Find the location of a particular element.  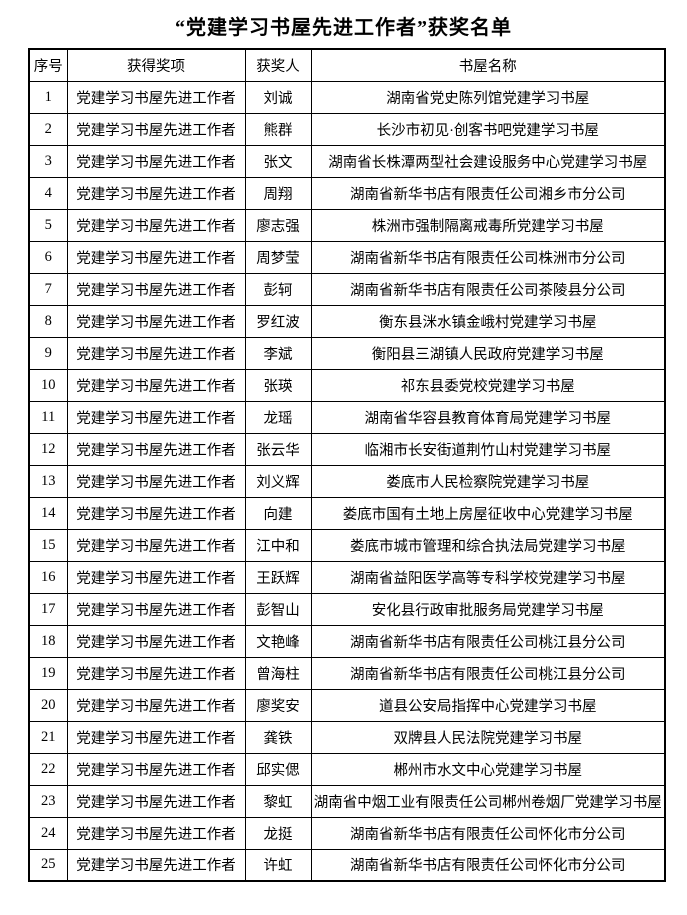

awardee-cell: 周梦莹 is located at coordinates (278, 257).